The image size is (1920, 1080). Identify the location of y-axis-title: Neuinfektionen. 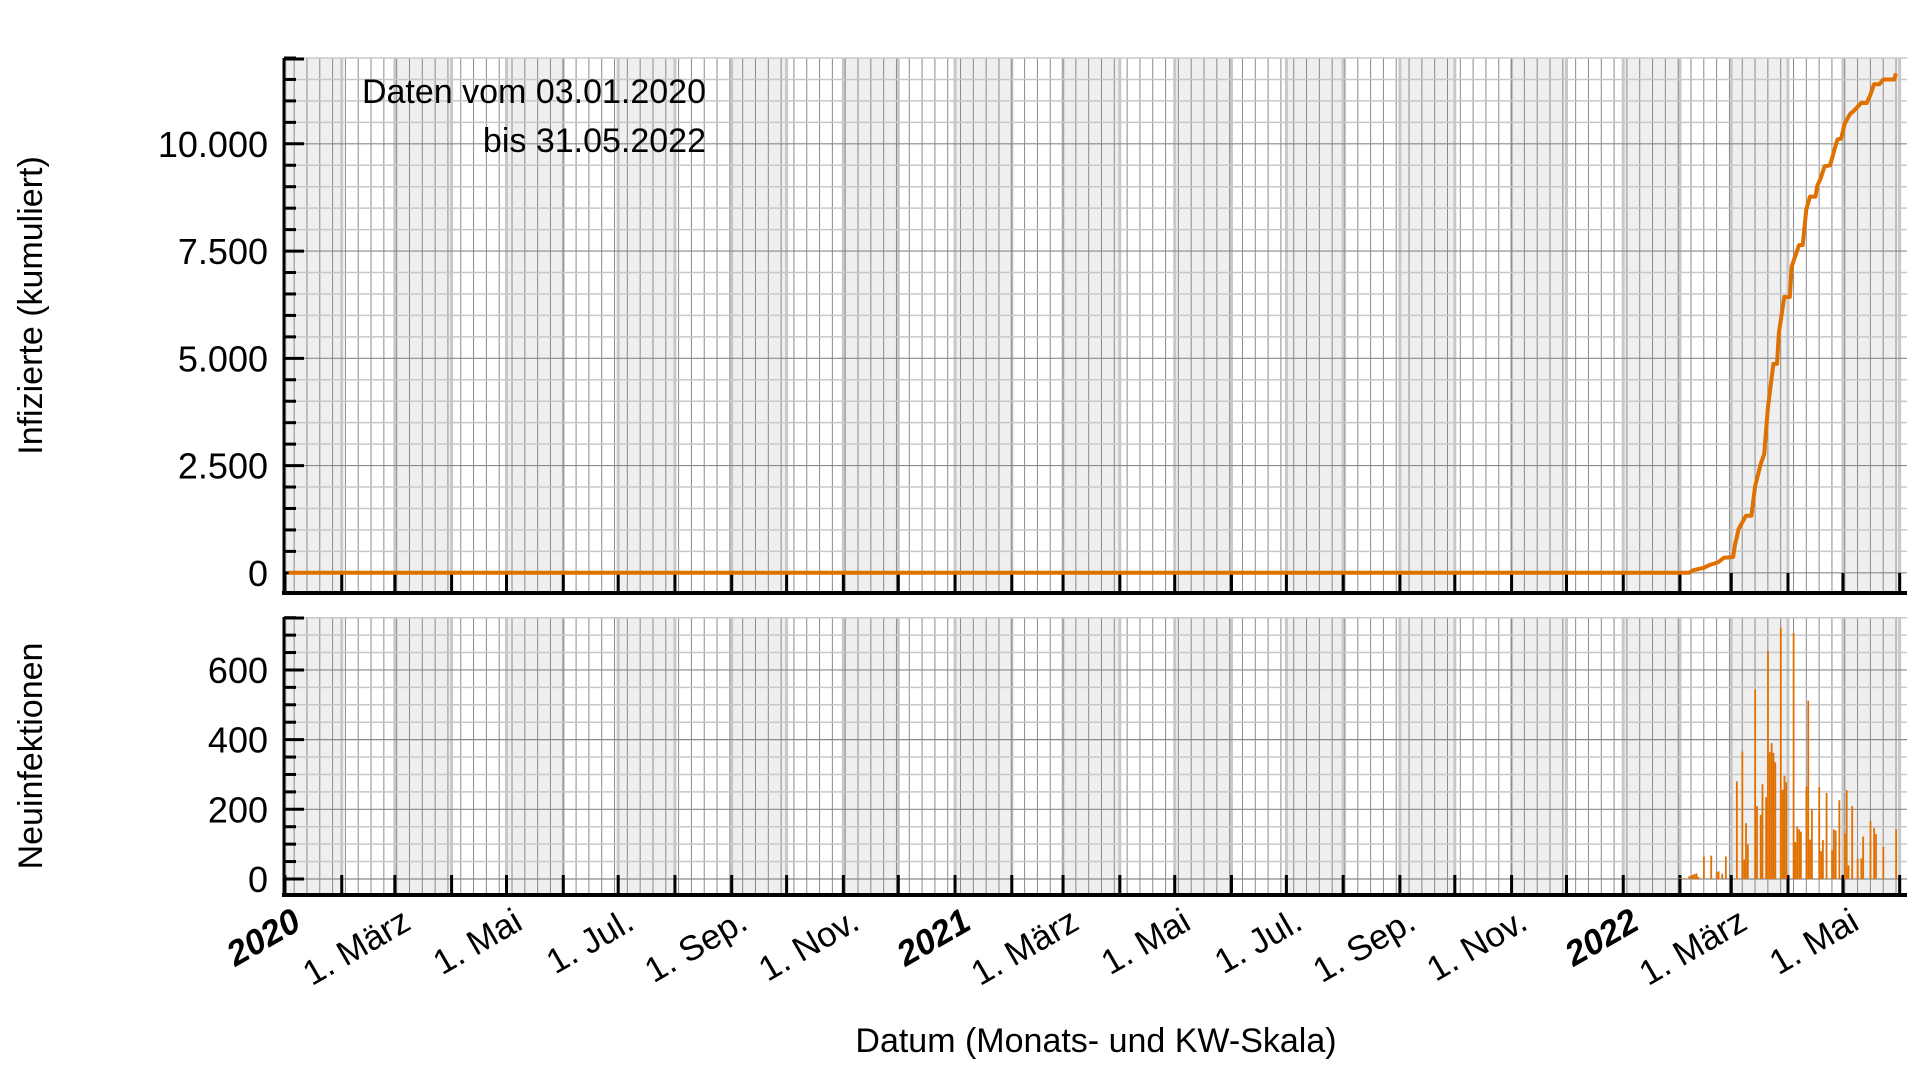
(31, 756).